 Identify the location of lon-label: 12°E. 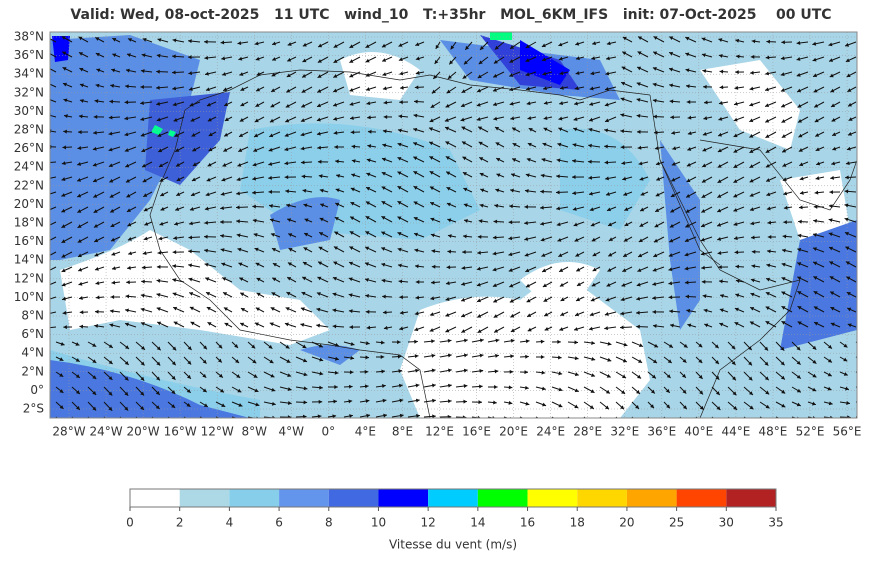
(439, 432).